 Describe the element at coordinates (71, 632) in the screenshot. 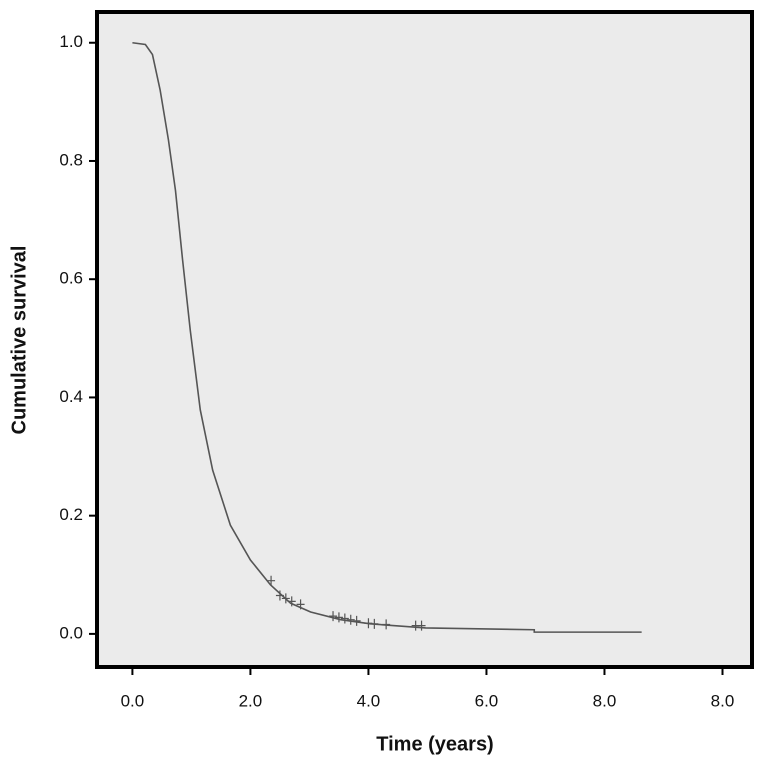

I see `y-tick-label: 0.0` at that location.